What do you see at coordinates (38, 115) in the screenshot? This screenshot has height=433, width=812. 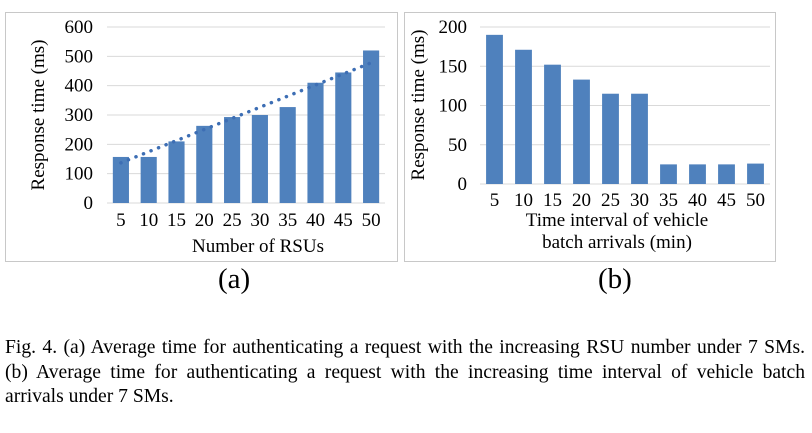 I see `y-axis-label-a: Response time (ms)` at bounding box center [38, 115].